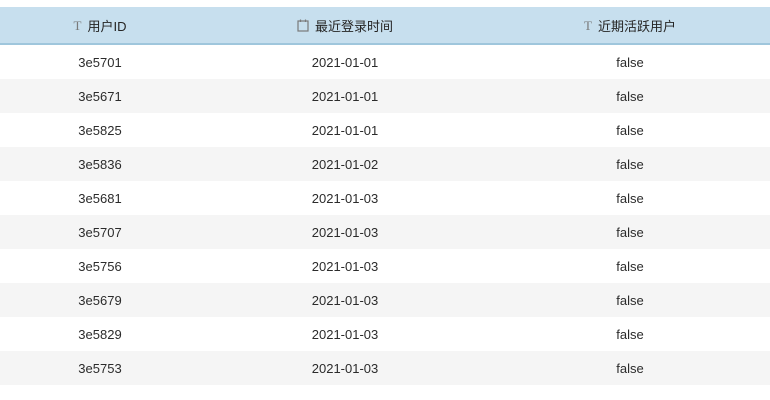 Image resolution: width=770 pixels, height=400 pixels. I want to click on table-row: 3e5701 2021-01-01 false, so click(385, 62).